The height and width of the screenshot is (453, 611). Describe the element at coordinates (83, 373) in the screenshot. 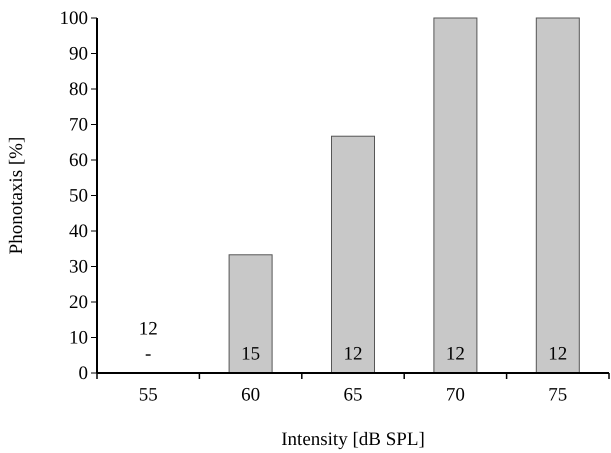

I see `y-tick-label: 0` at that location.